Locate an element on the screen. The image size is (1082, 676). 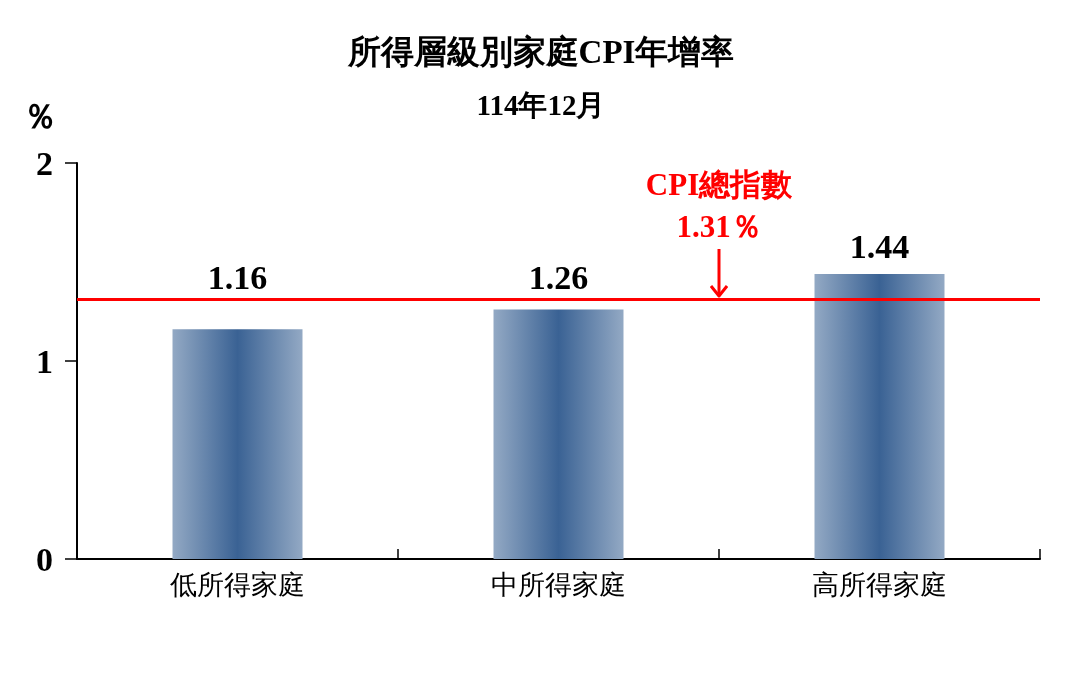
y-tick-label: 1 is located at coordinates (44, 361).